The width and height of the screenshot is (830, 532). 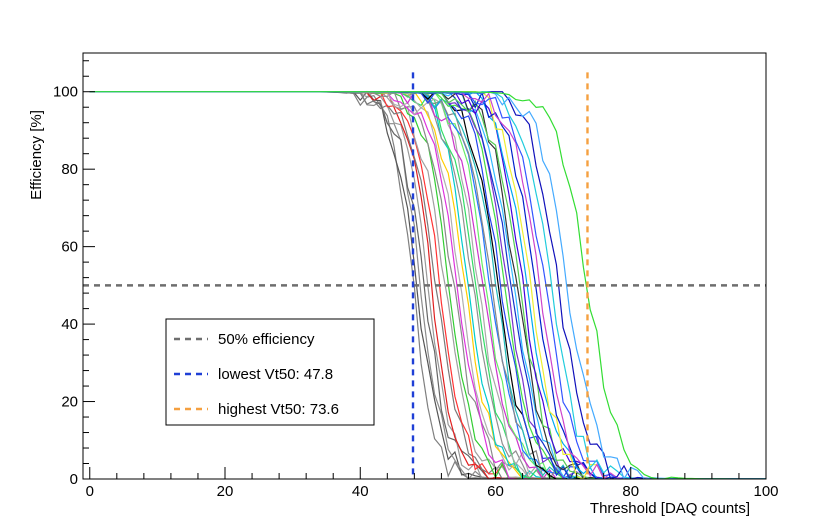 What do you see at coordinates (69, 169) in the screenshot?
I see `y-tick-label-80: 80` at bounding box center [69, 169].